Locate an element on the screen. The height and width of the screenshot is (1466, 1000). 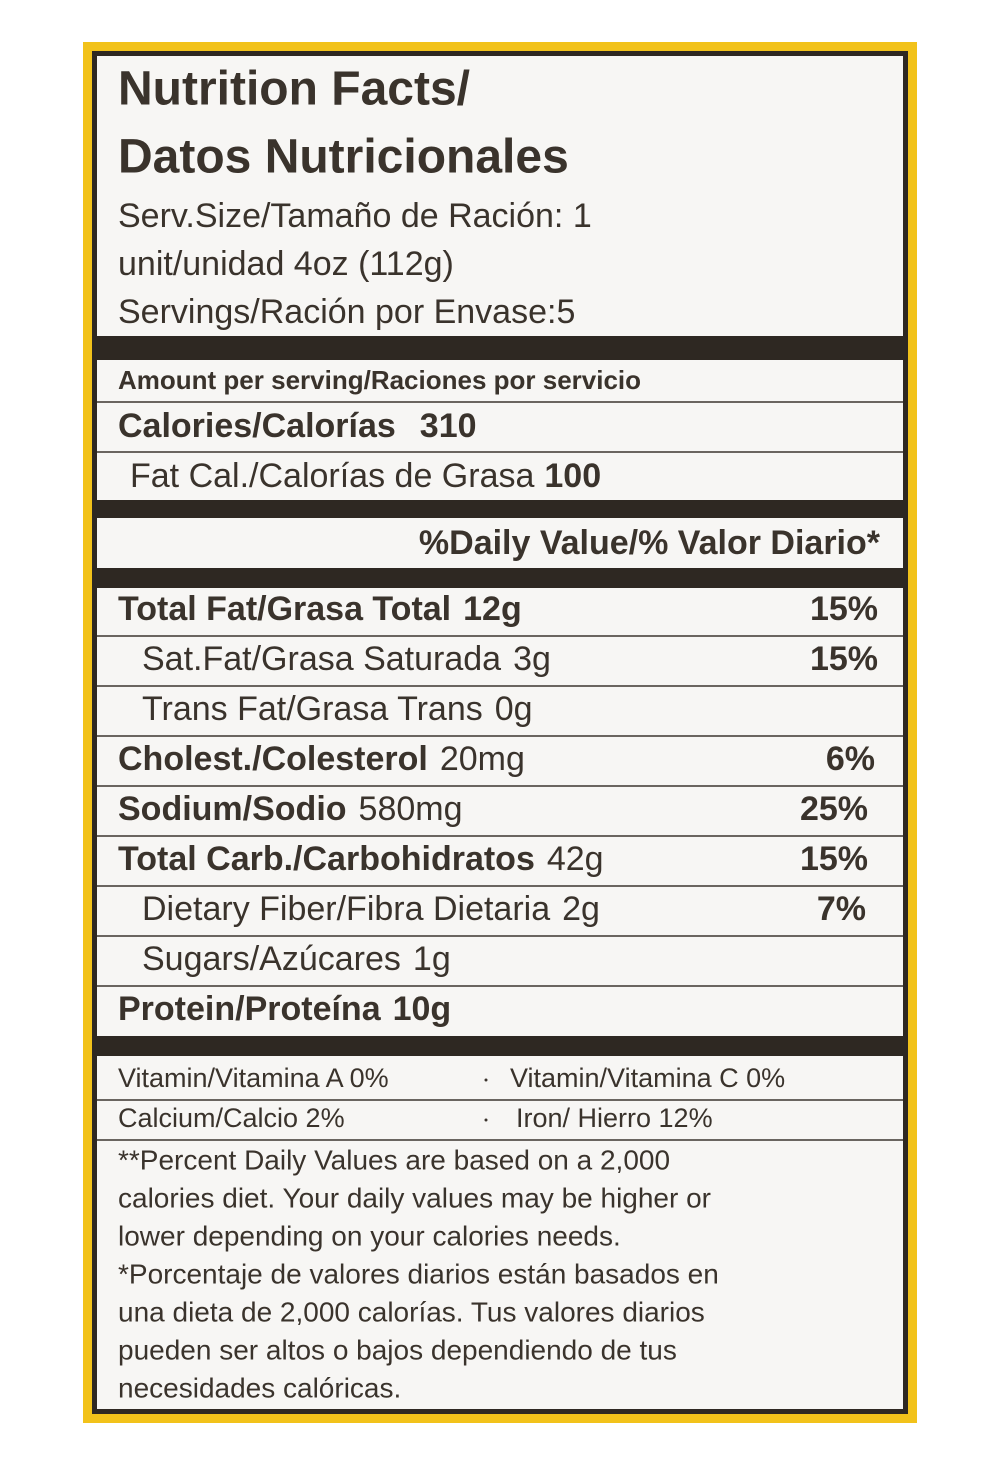
nutrient-name: Cholest./Colesterol is located at coordinates (273, 759).